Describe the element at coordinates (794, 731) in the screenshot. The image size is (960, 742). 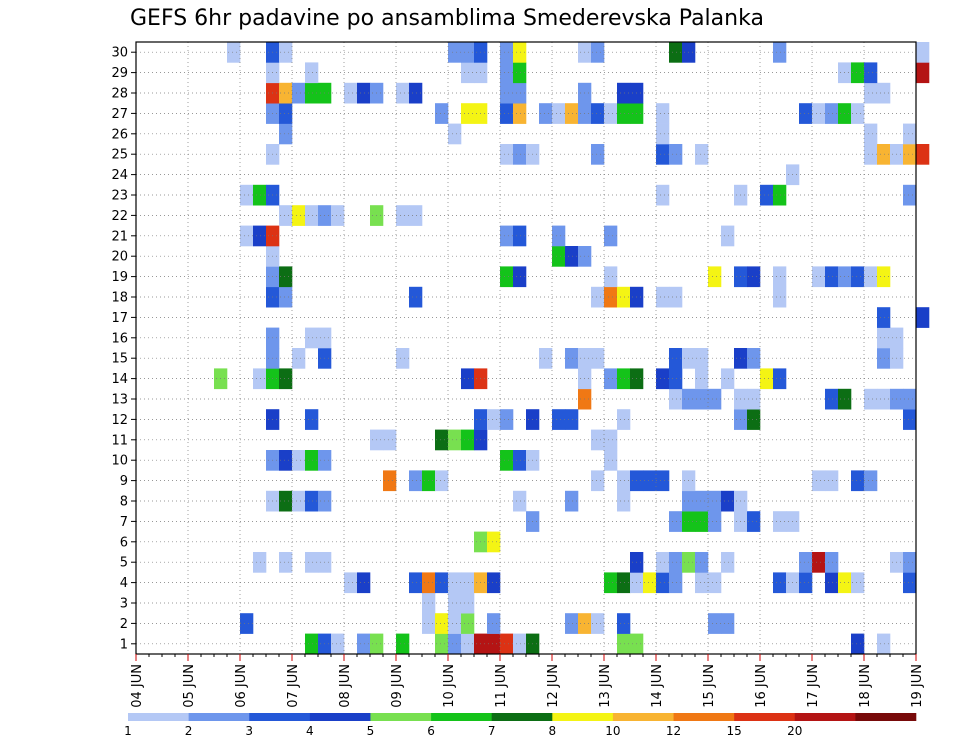
I see `legend-label: 20` at that location.